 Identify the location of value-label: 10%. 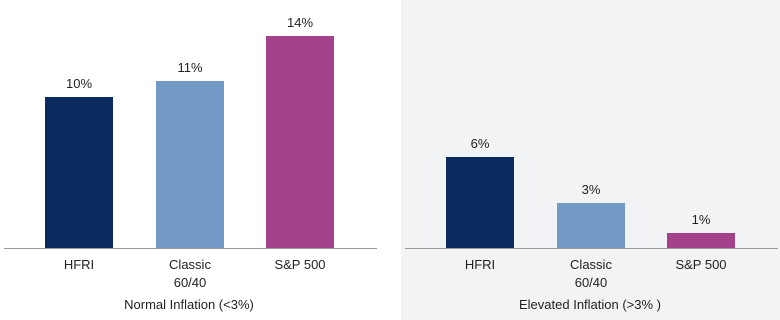
(79, 83).